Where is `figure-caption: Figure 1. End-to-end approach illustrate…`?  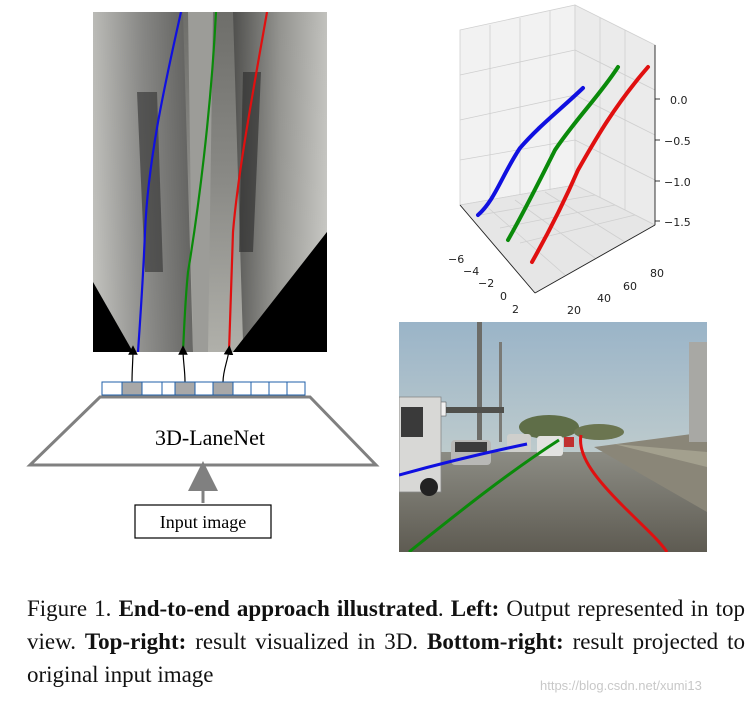
figure-caption: Figure 1. End-to-end approach illustrate… is located at coordinates (386, 641).